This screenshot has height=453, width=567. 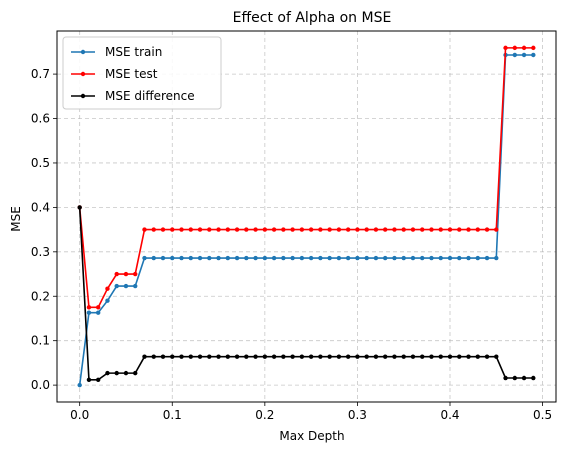 What do you see at coordinates (150, 96) in the screenshot?
I see `legend-label: MSE difference` at bounding box center [150, 96].